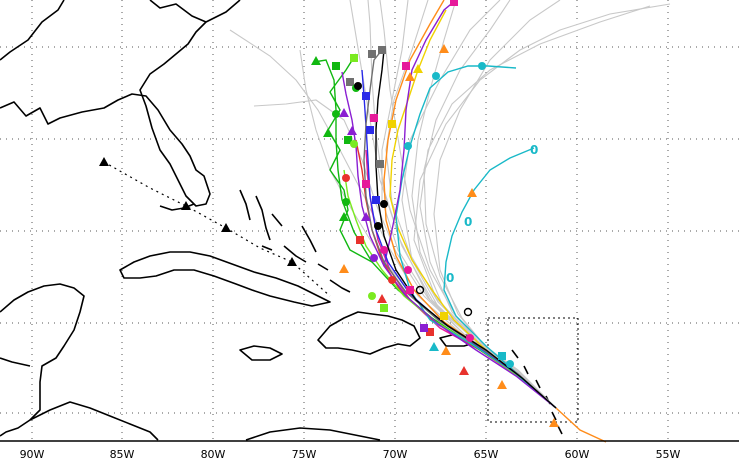  I want to click on prior-track-line, so click(217, 229).